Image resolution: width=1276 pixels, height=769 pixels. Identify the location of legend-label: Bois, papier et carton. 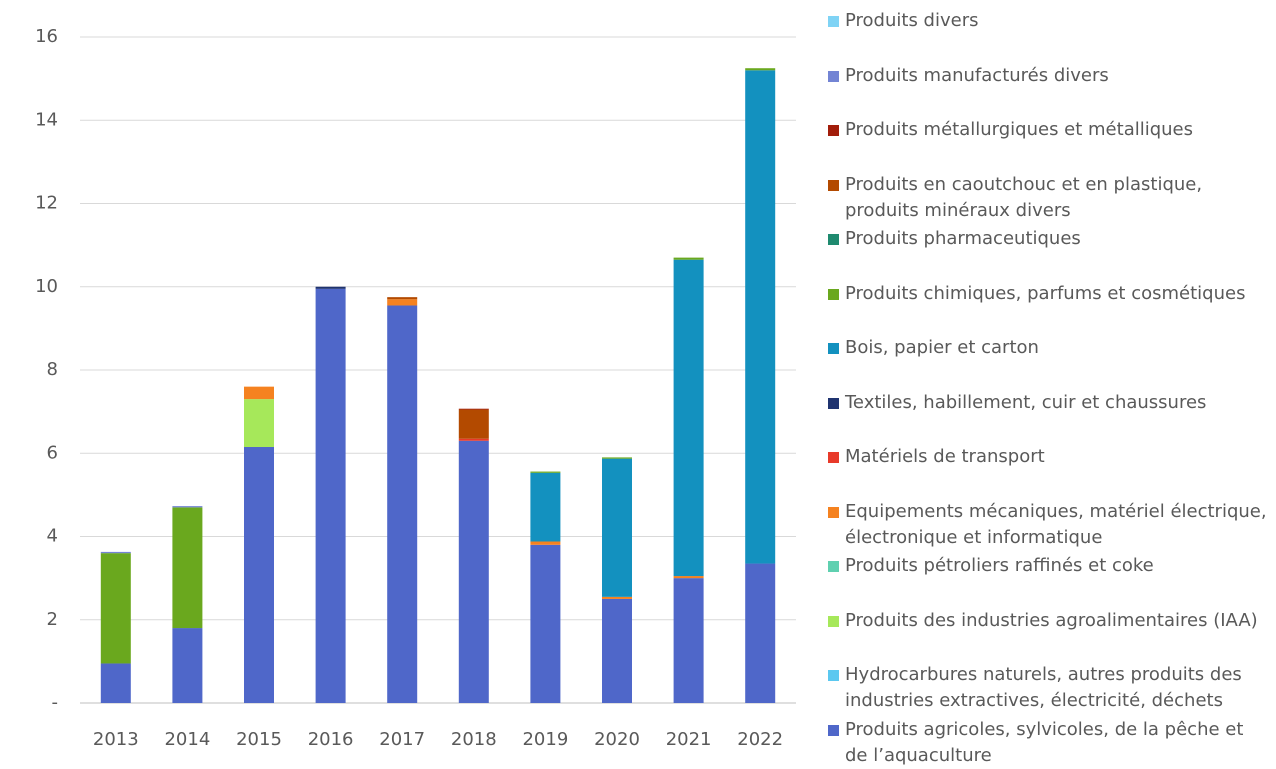
(942, 347).